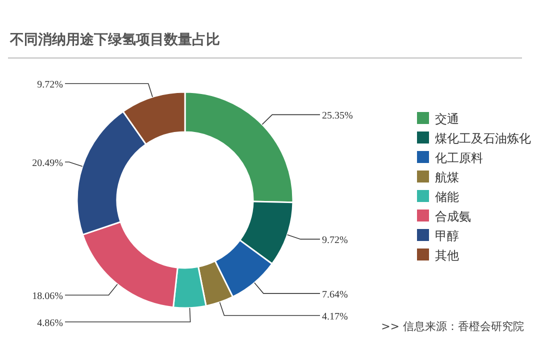 The height and width of the screenshot is (342, 534). What do you see at coordinates (447, 177) in the screenshot?
I see `legend-label: 航煤` at bounding box center [447, 177].